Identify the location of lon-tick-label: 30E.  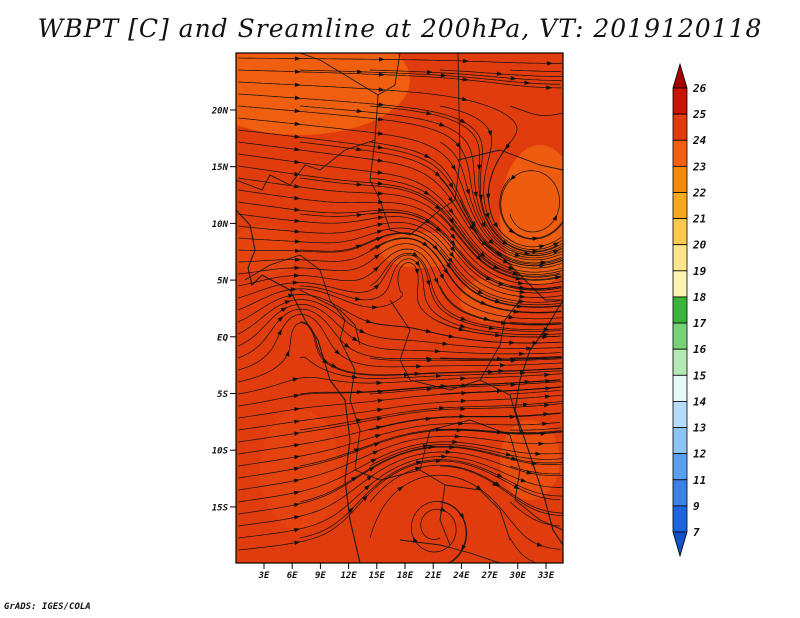
(518, 576).